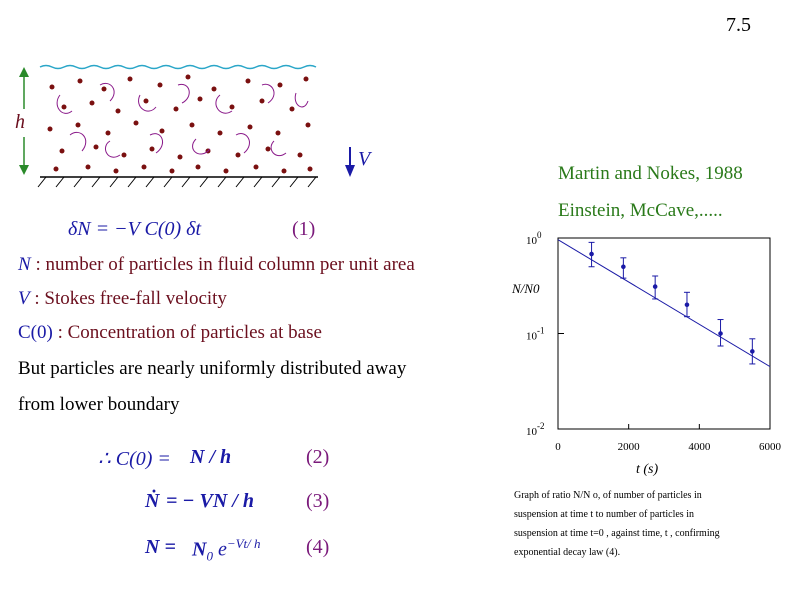 Image resolution: width=800 pixels, height=600 pixels. I want to click on y-tick-label: 10⁻², so click(535, 429).